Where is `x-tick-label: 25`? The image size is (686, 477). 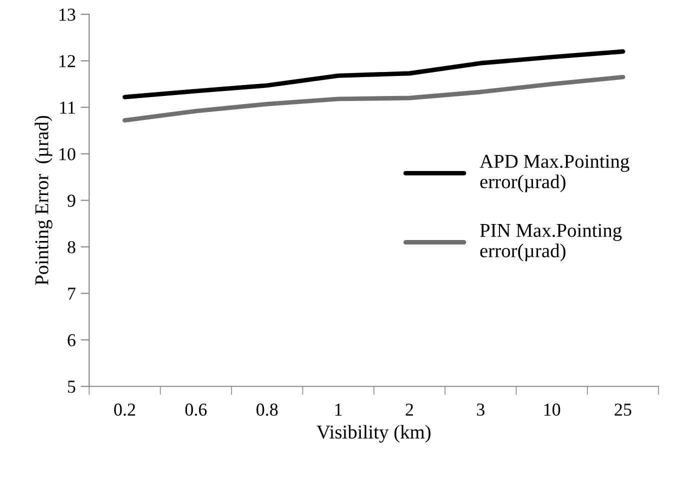
x-tick-label: 25 is located at coordinates (623, 410).